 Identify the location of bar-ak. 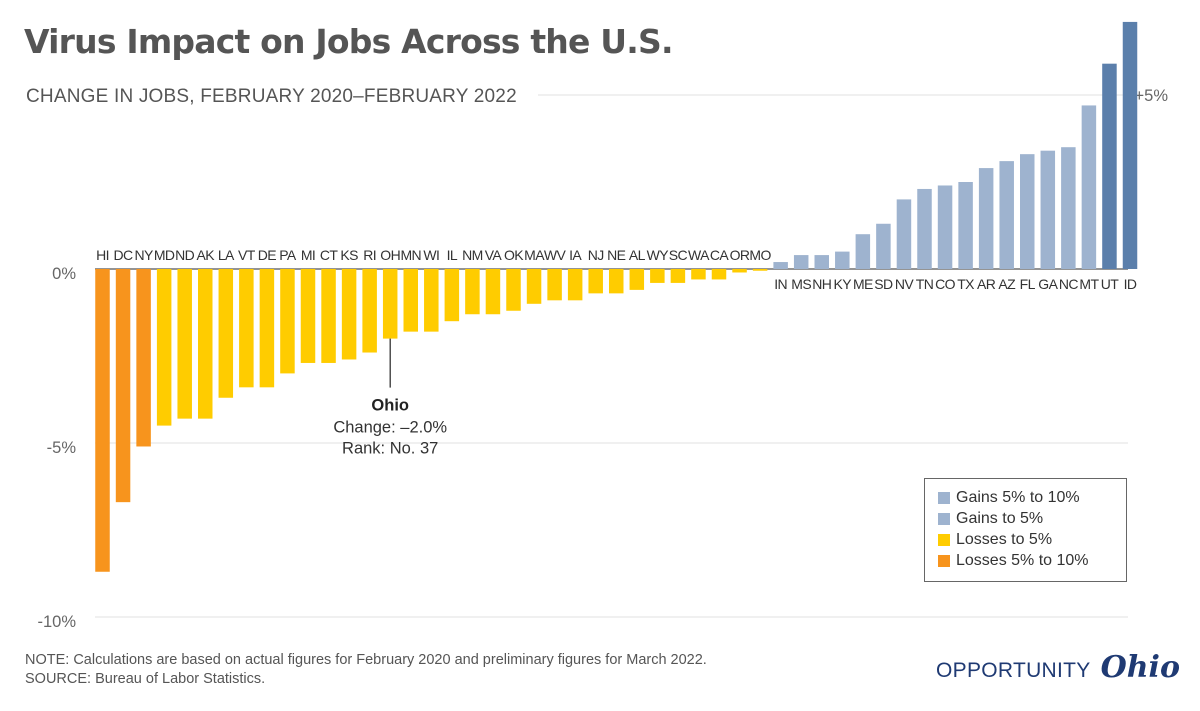
(205, 344).